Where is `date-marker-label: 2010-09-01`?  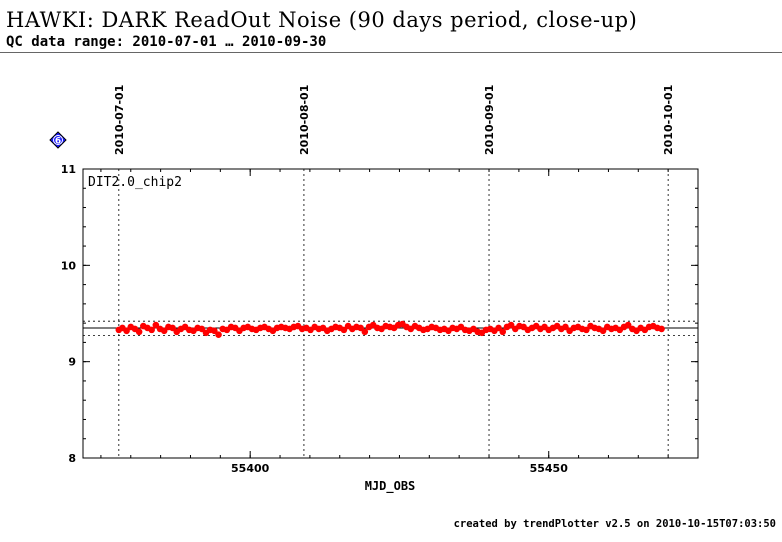
date-marker-label: 2010-09-01 is located at coordinates (489, 120).